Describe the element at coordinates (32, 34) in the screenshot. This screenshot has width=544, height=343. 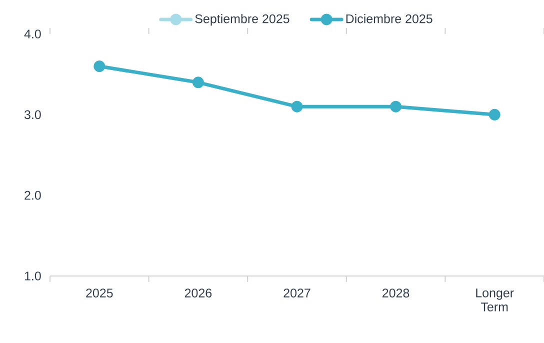
I see `y-tick-label: 4.0` at that location.